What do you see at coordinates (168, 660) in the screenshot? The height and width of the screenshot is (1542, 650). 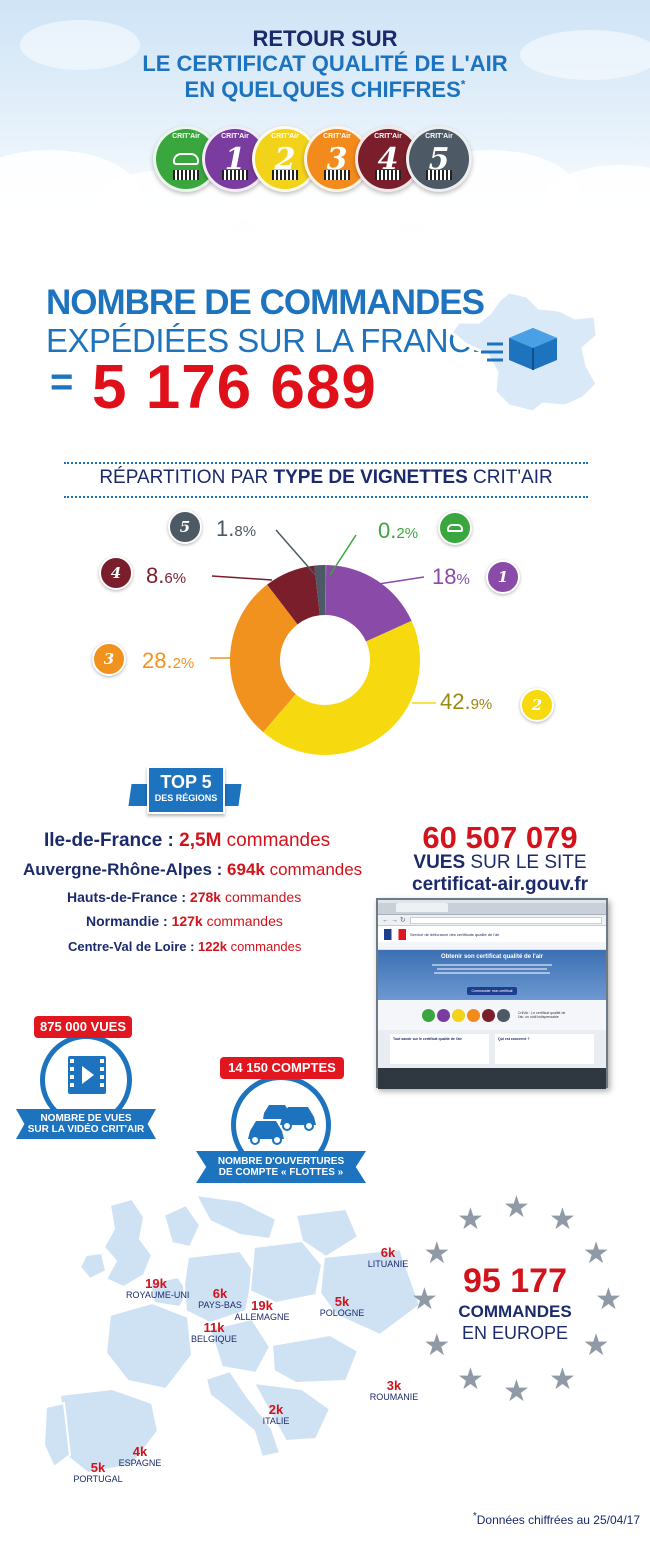 I see `donut-label-3: 28.2%` at bounding box center [168, 660].